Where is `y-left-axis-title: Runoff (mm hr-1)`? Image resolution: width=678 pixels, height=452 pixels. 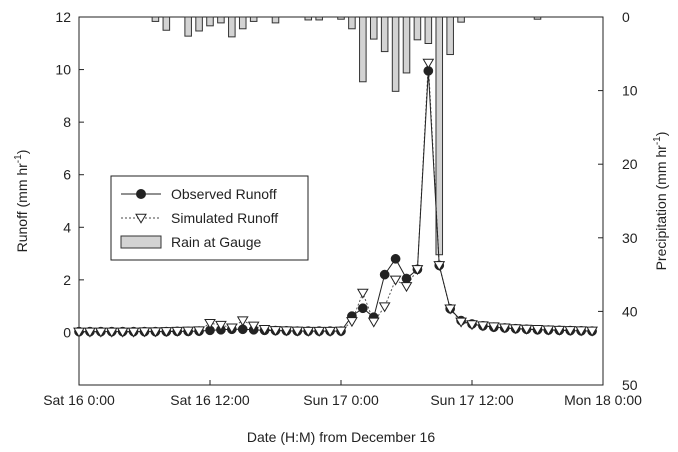 y-left-axis-title: Runoff (mm hr-1) is located at coordinates (21, 201).